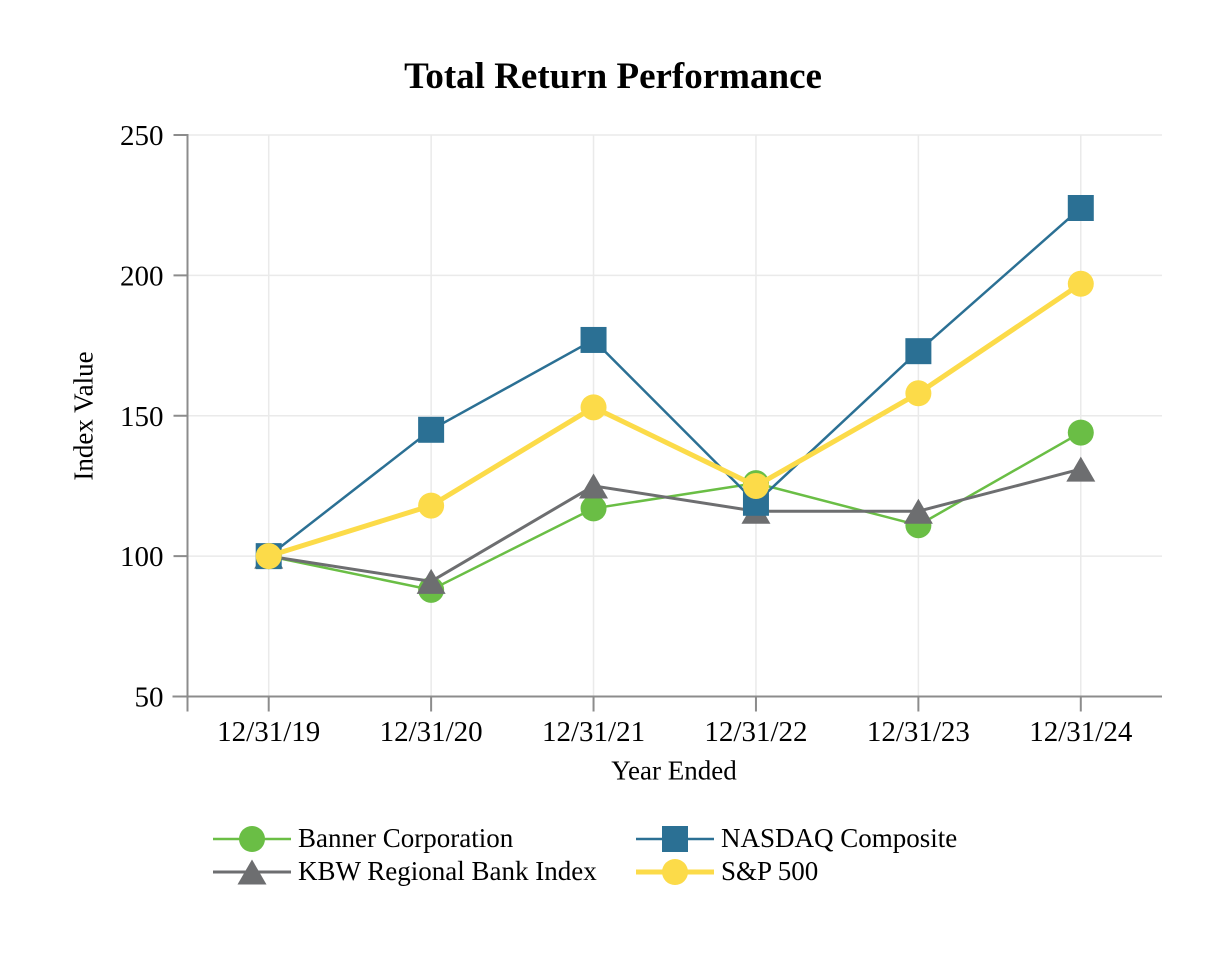  Describe the element at coordinates (268, 732) in the screenshot. I see `x-tick-label: 12/31/19` at that location.